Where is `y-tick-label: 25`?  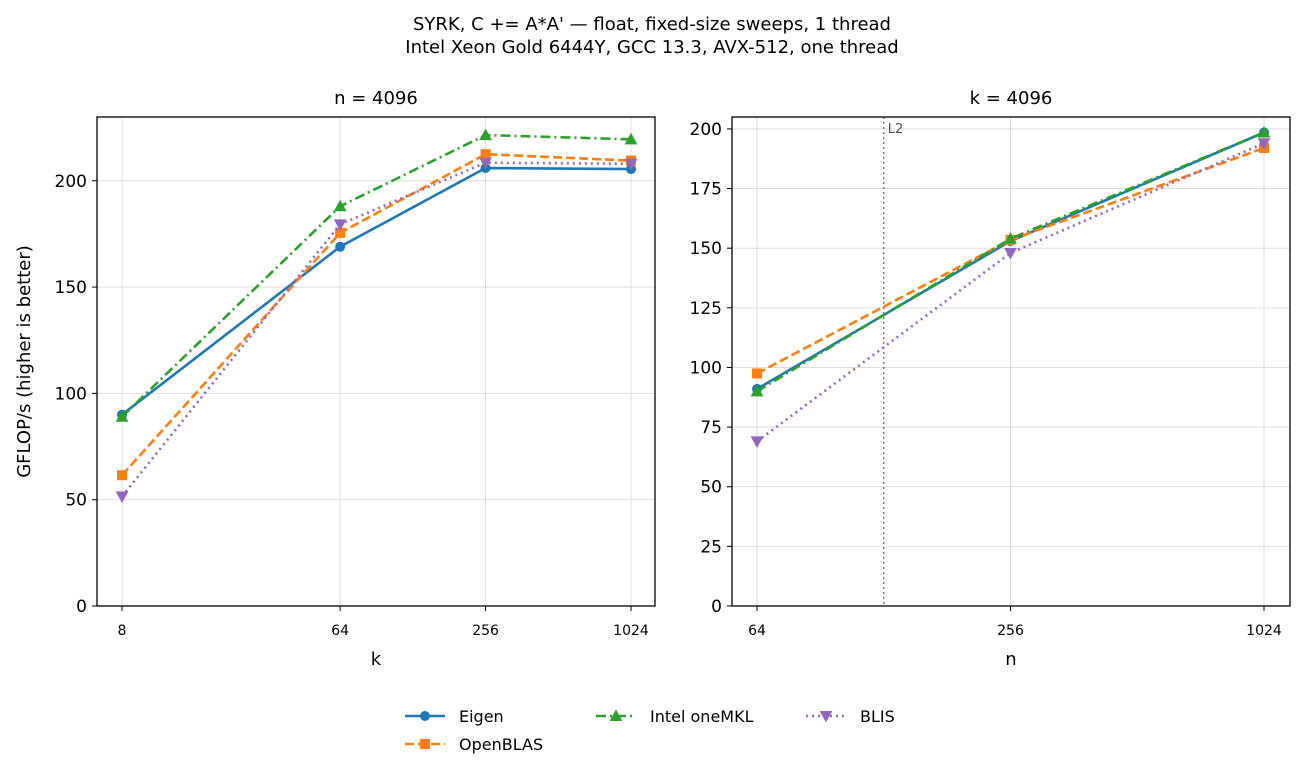 y-tick-label: 25 is located at coordinates (711, 547).